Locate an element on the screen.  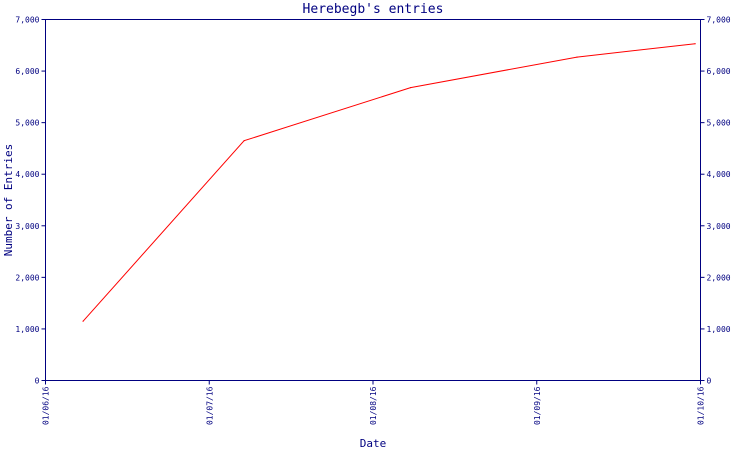
x-tick-label: 01/09/16 is located at coordinates (537, 405).